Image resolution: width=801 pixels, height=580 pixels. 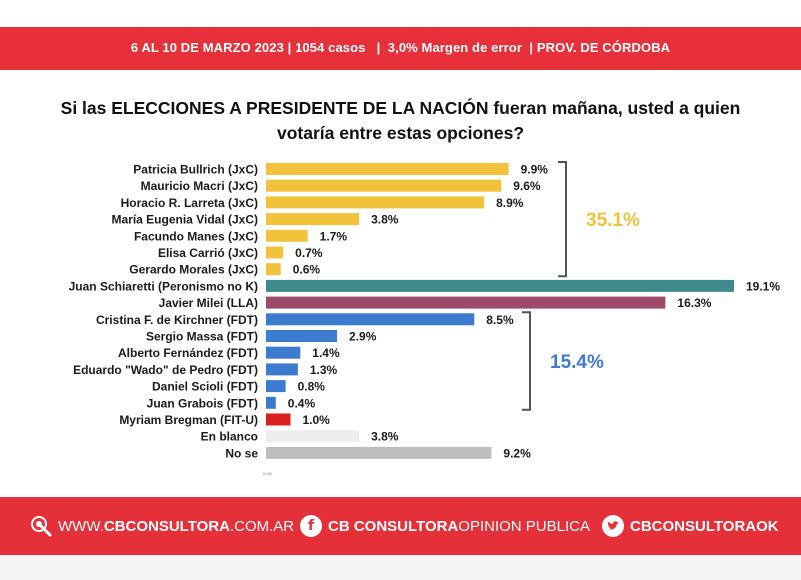 I want to click on category-label: Horacio R. Larreta (JxC), so click(x=189, y=203).